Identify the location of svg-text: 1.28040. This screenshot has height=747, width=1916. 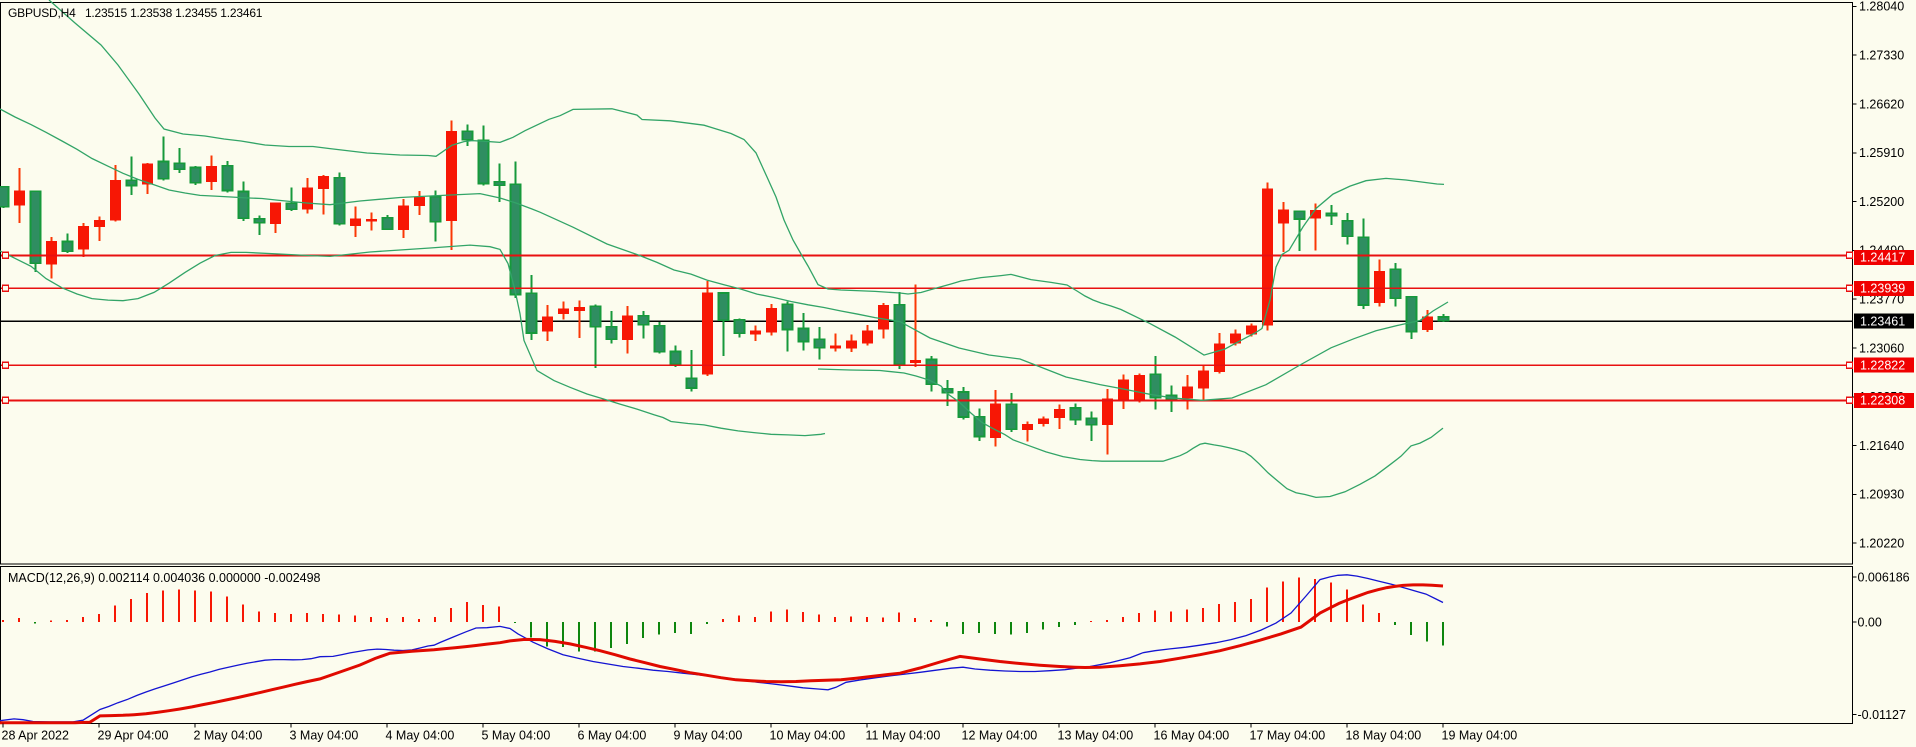
(1881, 7).